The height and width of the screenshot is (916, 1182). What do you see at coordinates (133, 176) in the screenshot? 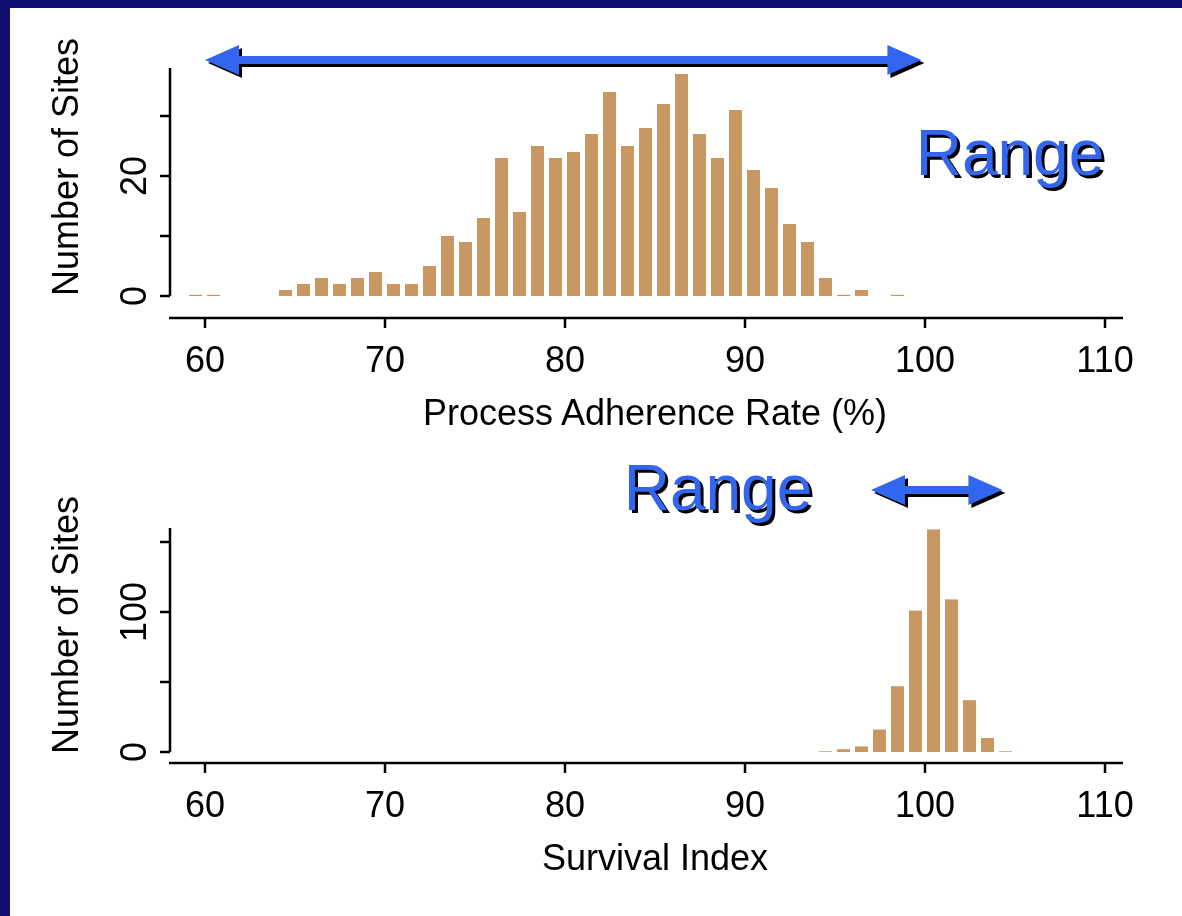
I see `y-tick-label: 20` at bounding box center [133, 176].